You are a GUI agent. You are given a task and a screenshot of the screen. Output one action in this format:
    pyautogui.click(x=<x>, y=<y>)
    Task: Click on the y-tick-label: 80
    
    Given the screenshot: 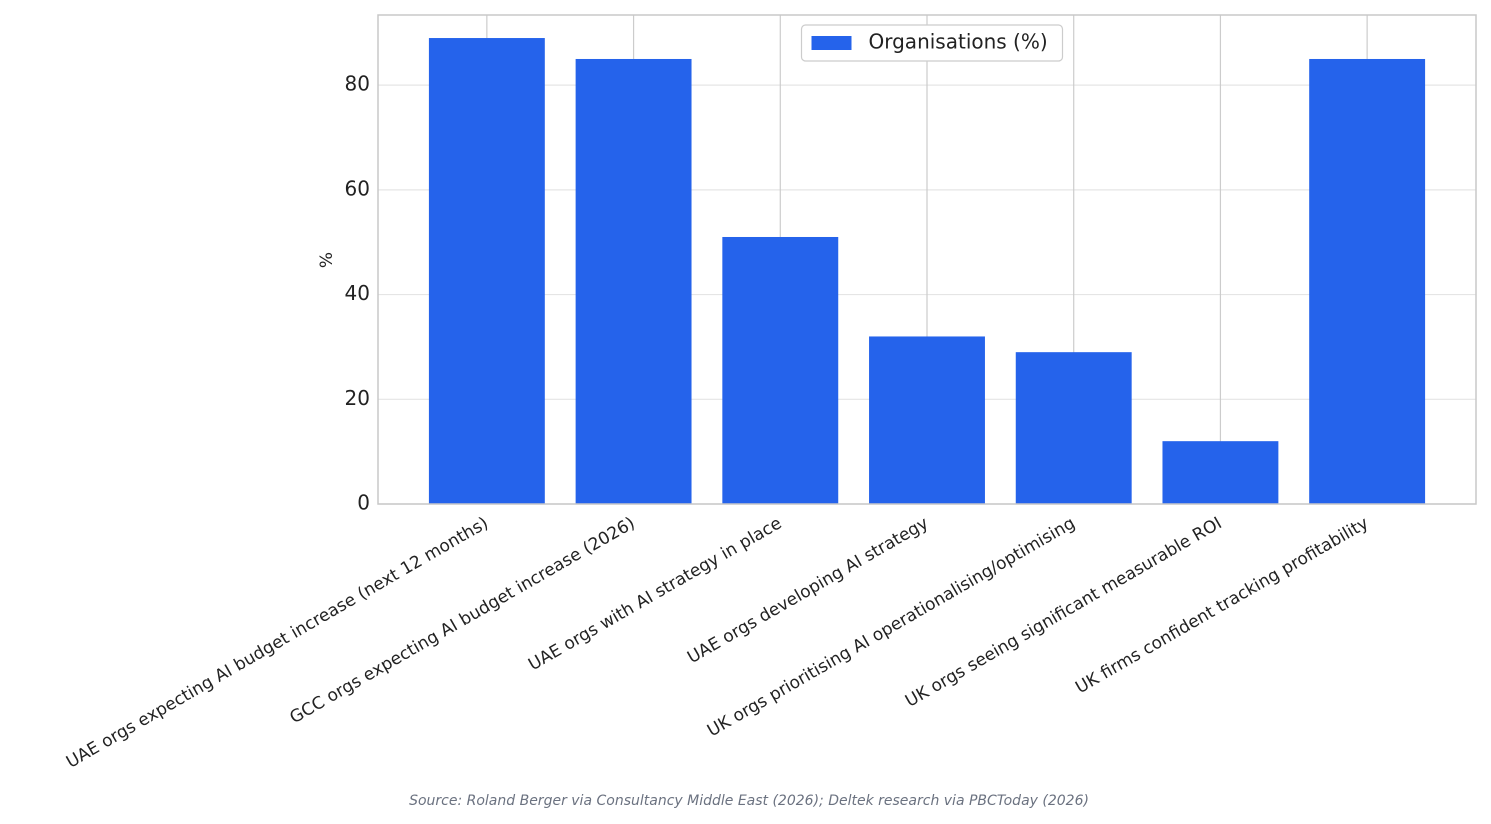 What is the action you would take?
    pyautogui.click(x=357, y=84)
    